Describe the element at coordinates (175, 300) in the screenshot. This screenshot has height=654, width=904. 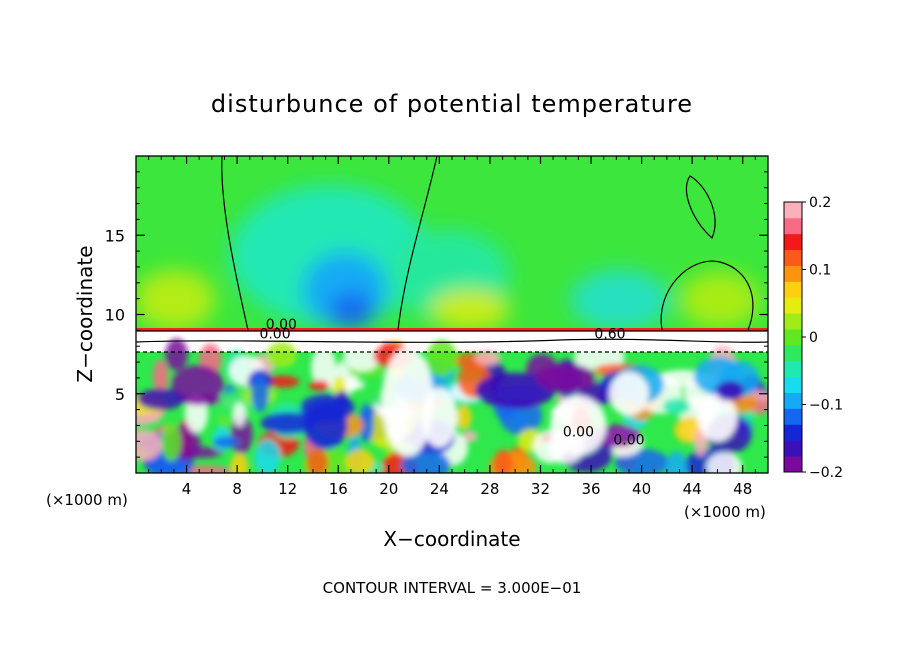
I see `upper-anomaly-yellow-left` at that location.